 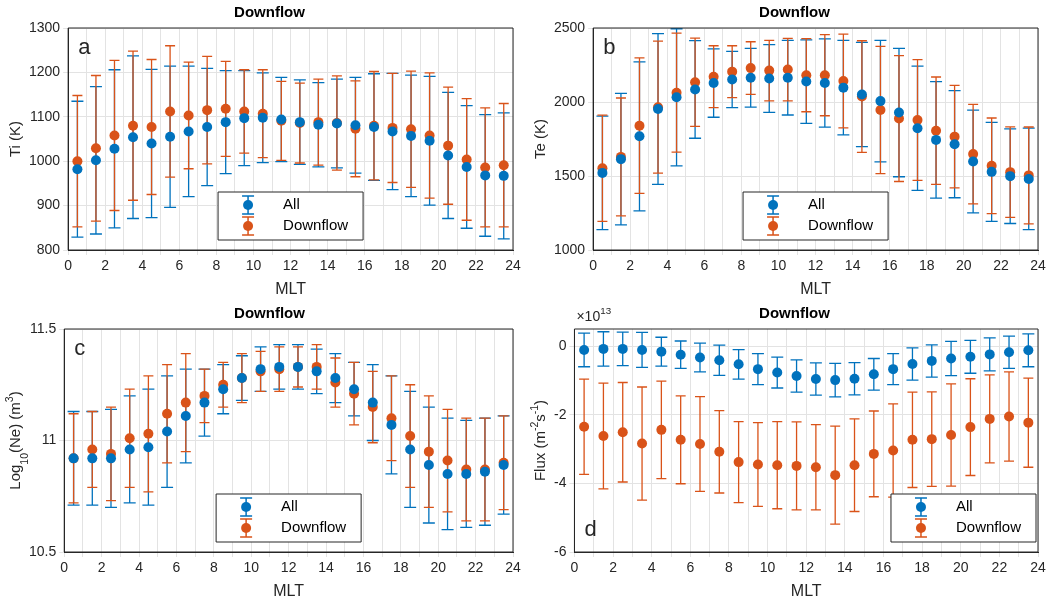 I want to click on annotation: d, so click(x=590, y=529).